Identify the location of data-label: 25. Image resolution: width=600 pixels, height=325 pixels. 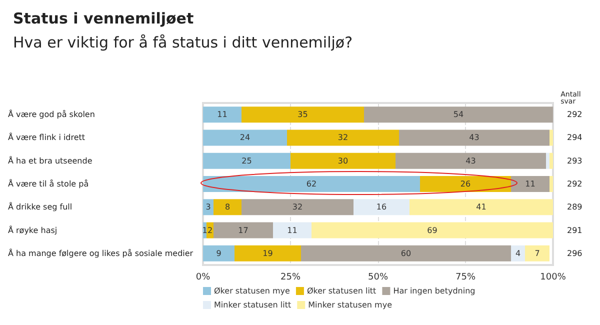
(247, 161).